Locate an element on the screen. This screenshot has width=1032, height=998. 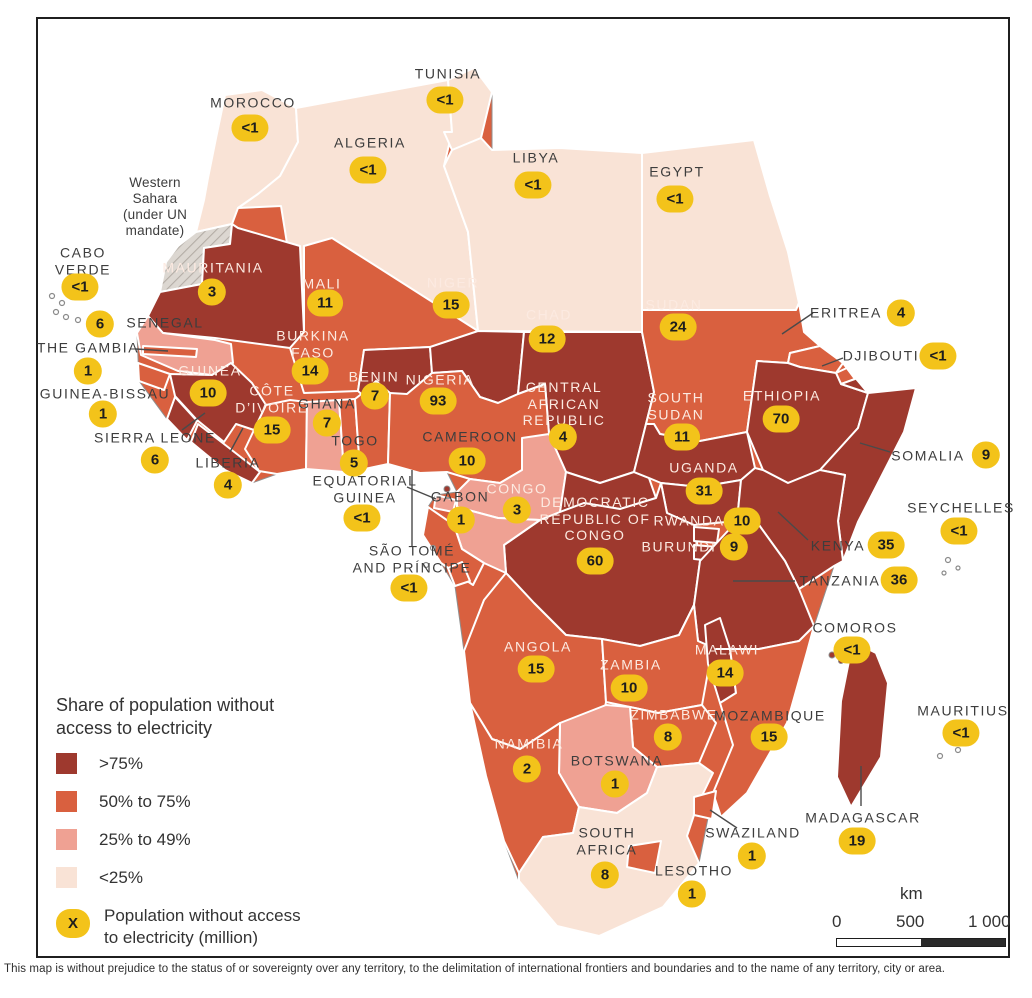
country-label-ghana: GHANA is located at coordinates (327, 403).